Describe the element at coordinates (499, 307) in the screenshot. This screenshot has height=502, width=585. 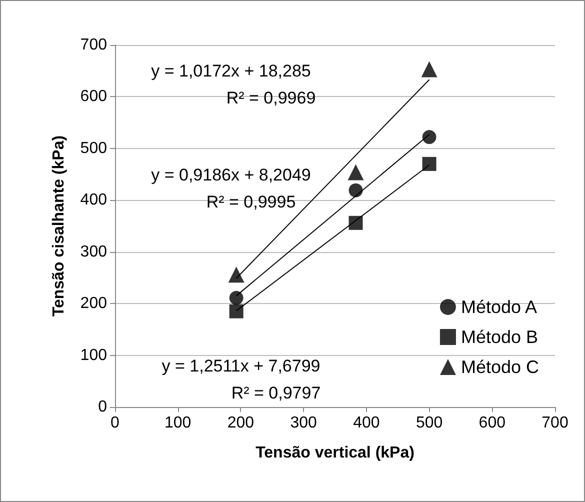
I see `legend-label: Método A` at that location.